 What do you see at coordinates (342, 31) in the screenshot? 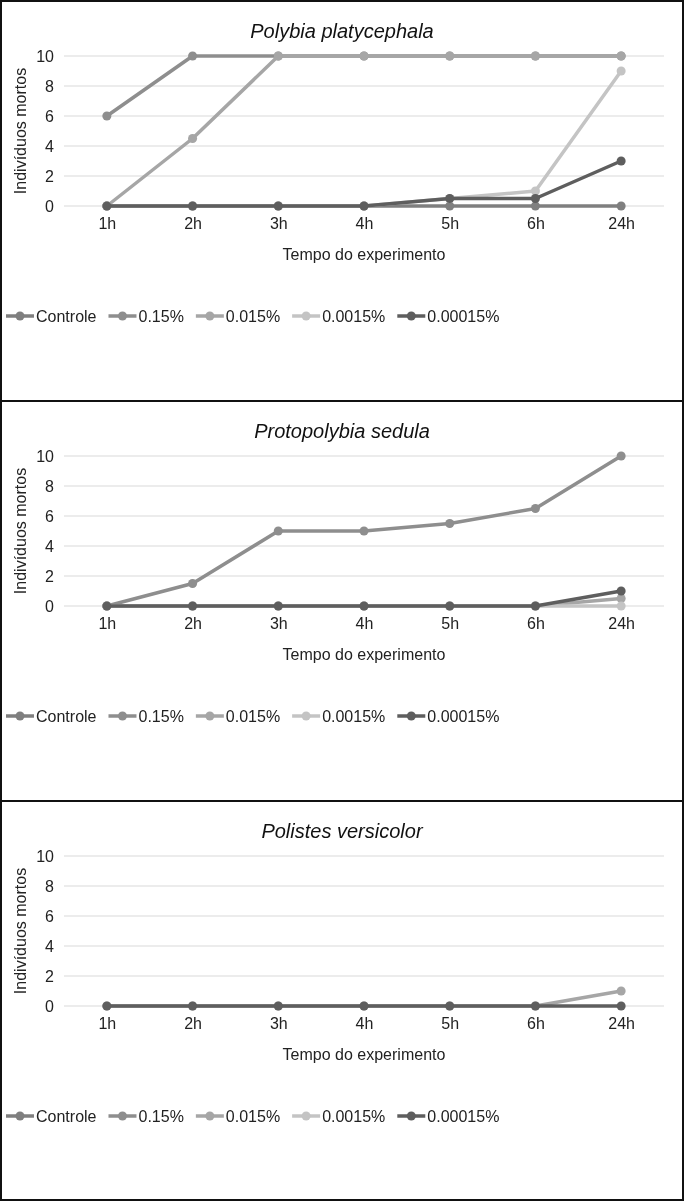
I see `chart-title: Polybia platycephala` at bounding box center [342, 31].